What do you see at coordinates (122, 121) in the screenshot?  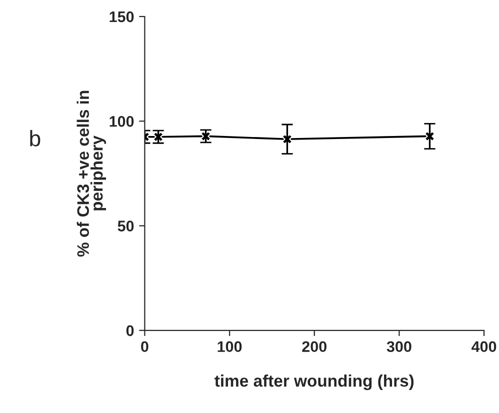 I see `y-tick-label: 100` at bounding box center [122, 121].